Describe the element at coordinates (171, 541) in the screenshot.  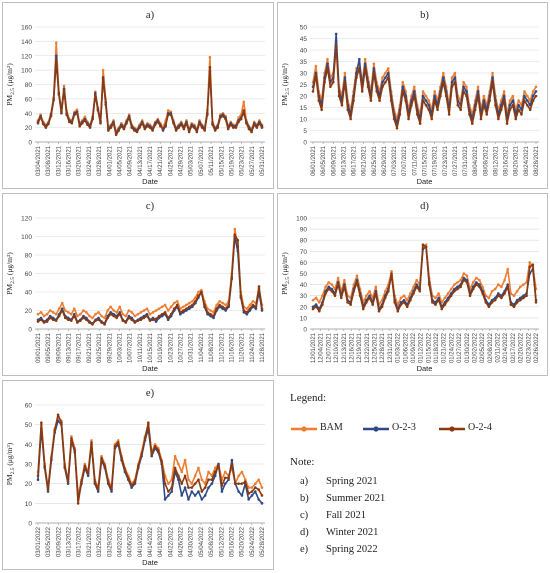
I see `x-tick-label: 04/22/2022` at that location.